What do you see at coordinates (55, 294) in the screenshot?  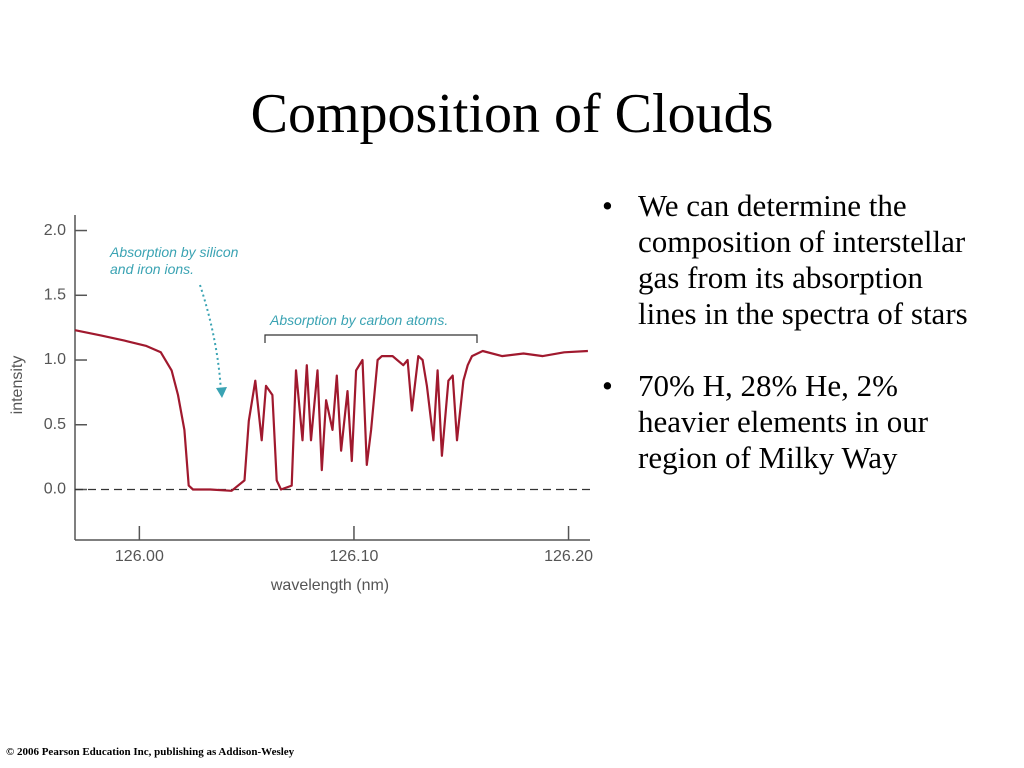 I see `y-tick-label: 1.5` at bounding box center [55, 294].